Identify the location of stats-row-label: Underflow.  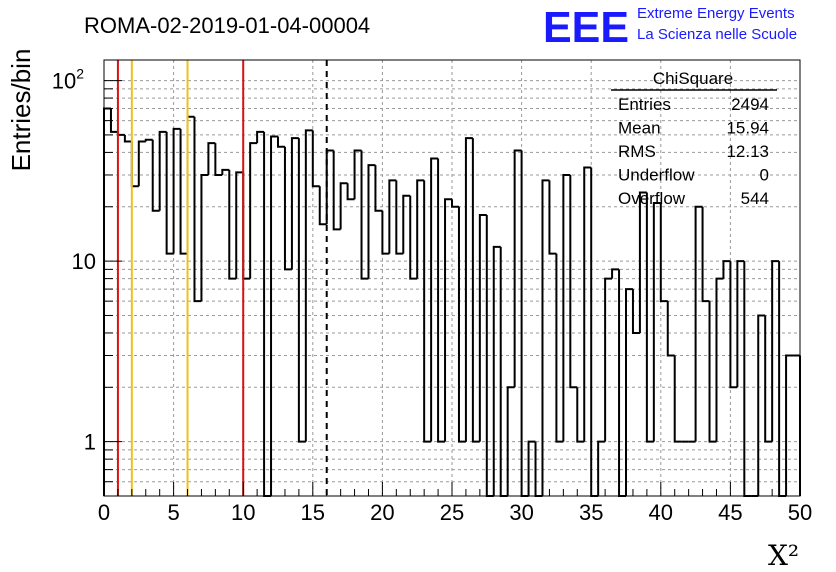
(656, 175).